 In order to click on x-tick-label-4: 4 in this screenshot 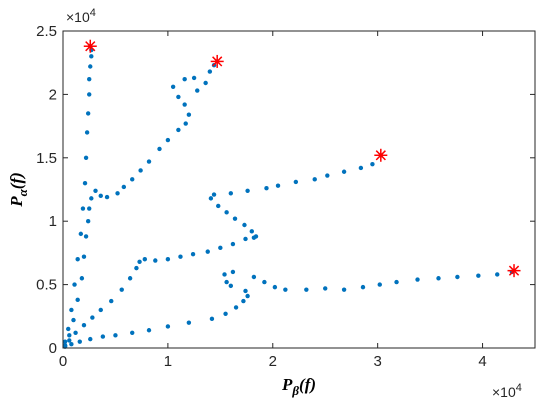, I will do `click(482, 361)`.